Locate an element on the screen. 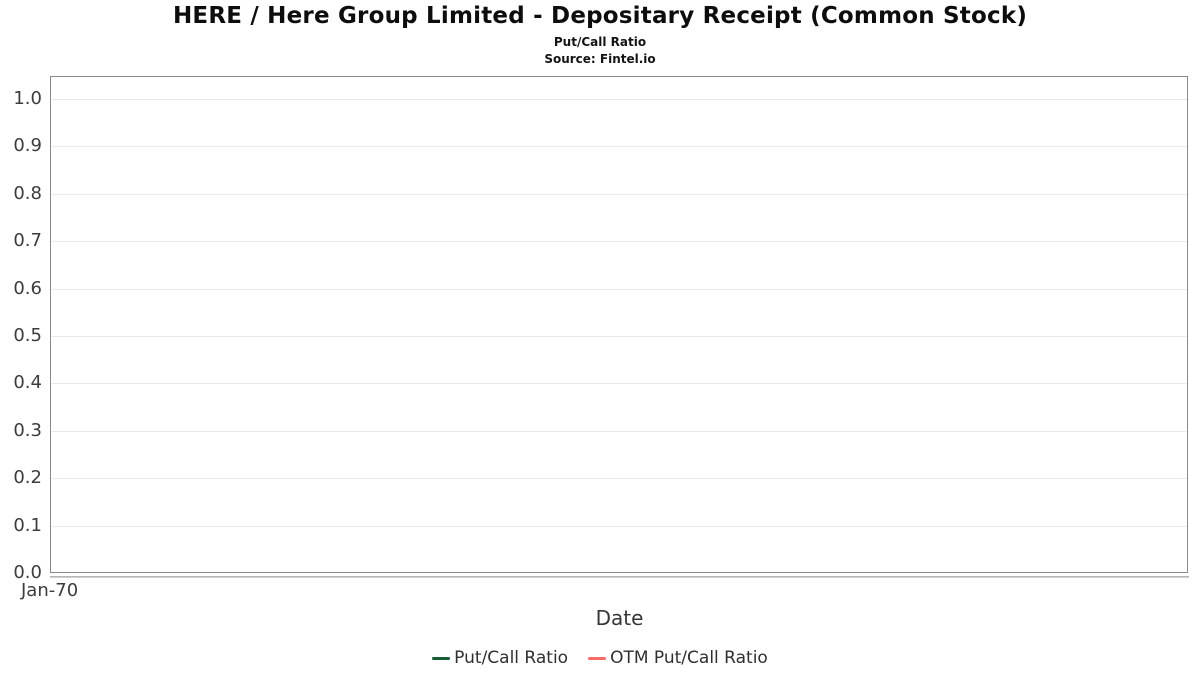  y-axis-tick-label: 1.0 is located at coordinates (27, 98).